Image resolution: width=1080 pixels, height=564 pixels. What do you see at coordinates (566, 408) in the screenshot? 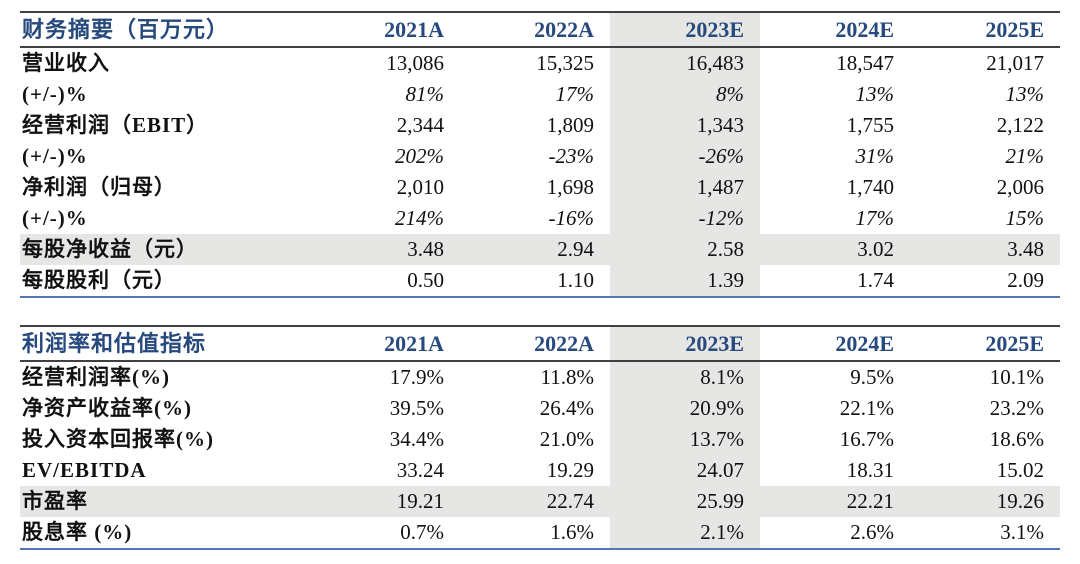
I see `cell-value: 26.4%` at bounding box center [566, 408].